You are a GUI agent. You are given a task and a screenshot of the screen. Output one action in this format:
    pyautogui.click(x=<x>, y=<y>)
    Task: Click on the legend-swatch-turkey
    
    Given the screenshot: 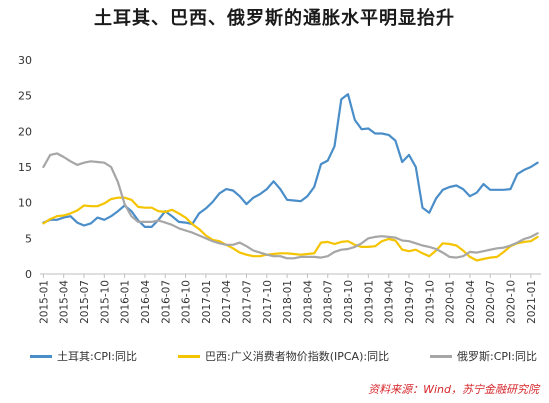 What is the action you would take?
    pyautogui.click(x=41, y=356)
    